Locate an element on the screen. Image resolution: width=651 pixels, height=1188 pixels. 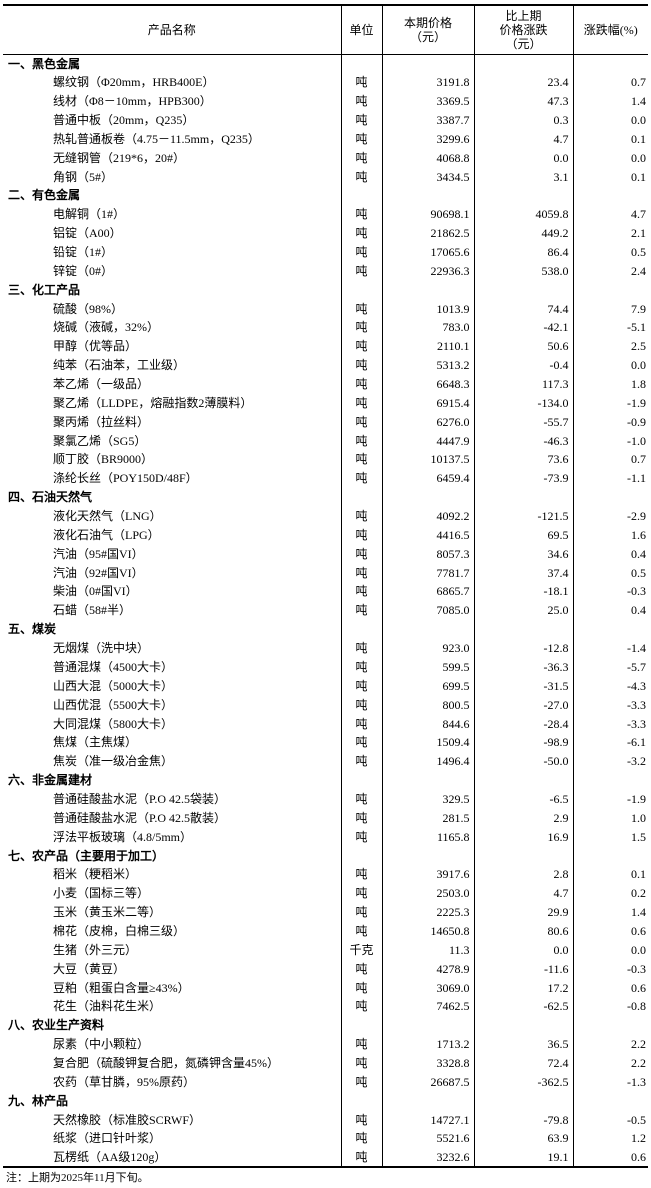
product-name: 螺纹钢（Φ20mm，HRB400E） is located at coordinates (134, 82).